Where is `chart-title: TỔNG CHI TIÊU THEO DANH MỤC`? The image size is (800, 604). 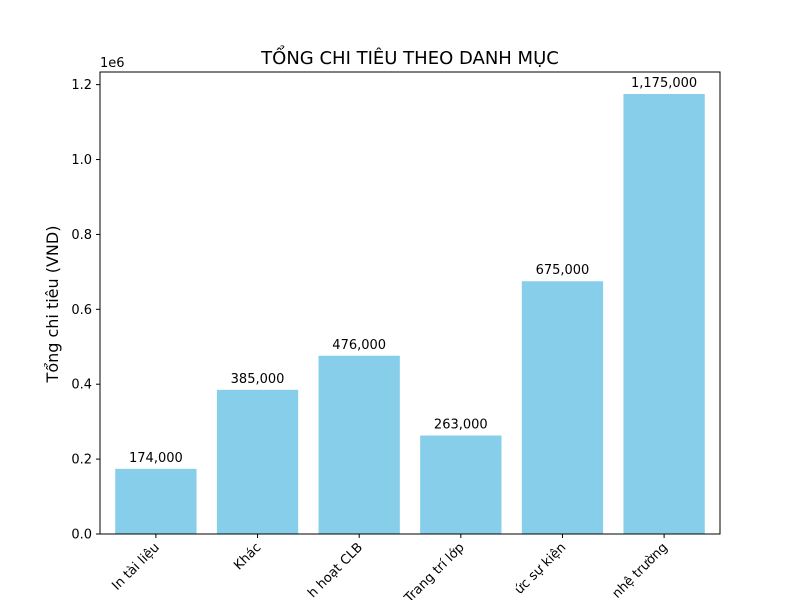 chart-title: TỔNG CHI TIÊU THEO DANH MỤC is located at coordinates (409, 57).